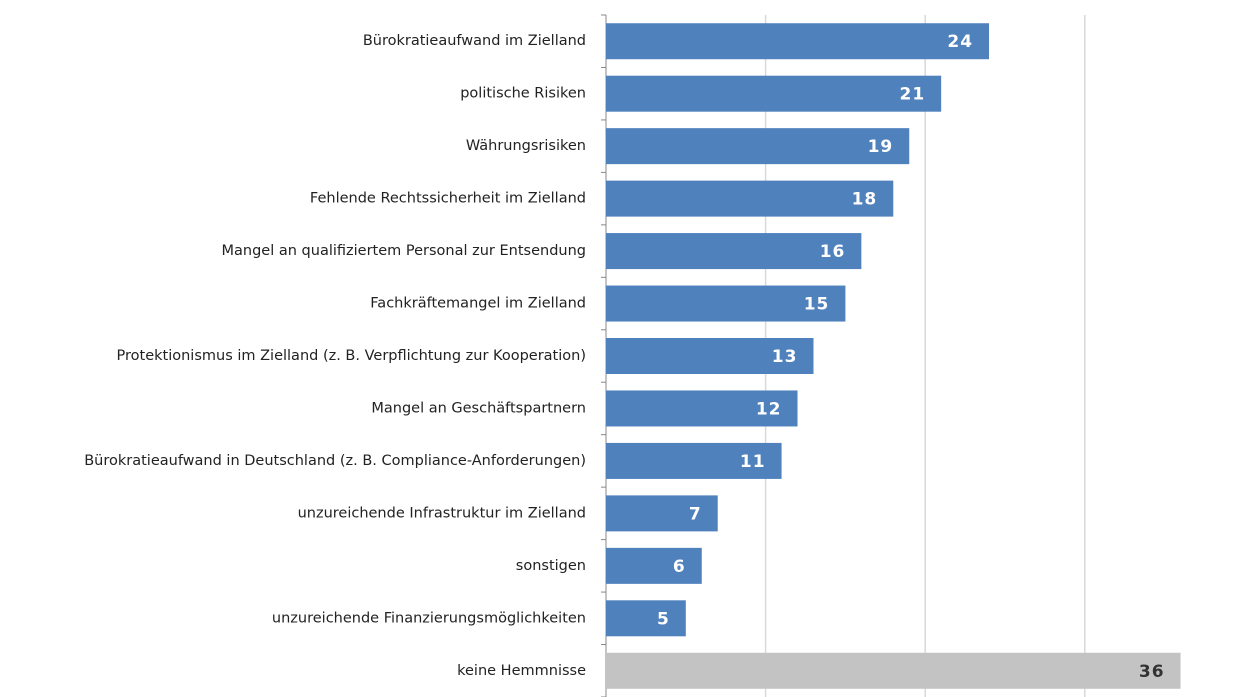 Image resolution: width=1233 pixels, height=697 pixels. What do you see at coordinates (474, 41) in the screenshot?
I see `category-label: Bürokratieaufwand im Zielland` at bounding box center [474, 41].